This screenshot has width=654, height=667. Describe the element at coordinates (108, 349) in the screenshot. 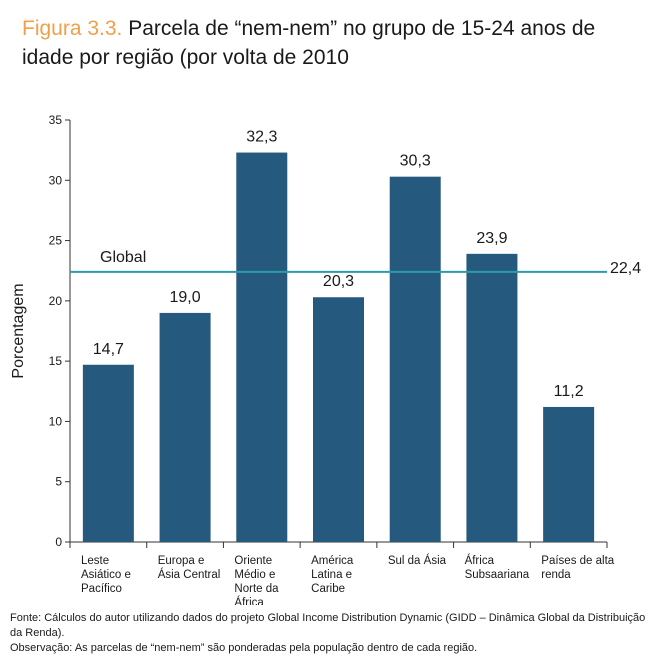

I see `bar-value-label: 14,7` at that location.